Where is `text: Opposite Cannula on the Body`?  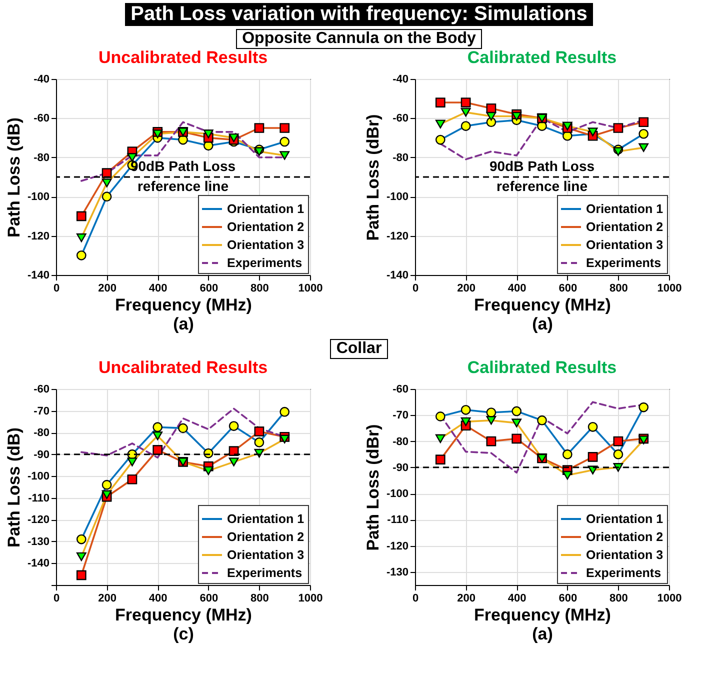 text: Opposite Cannula on the Body is located at coordinates (359, 39).